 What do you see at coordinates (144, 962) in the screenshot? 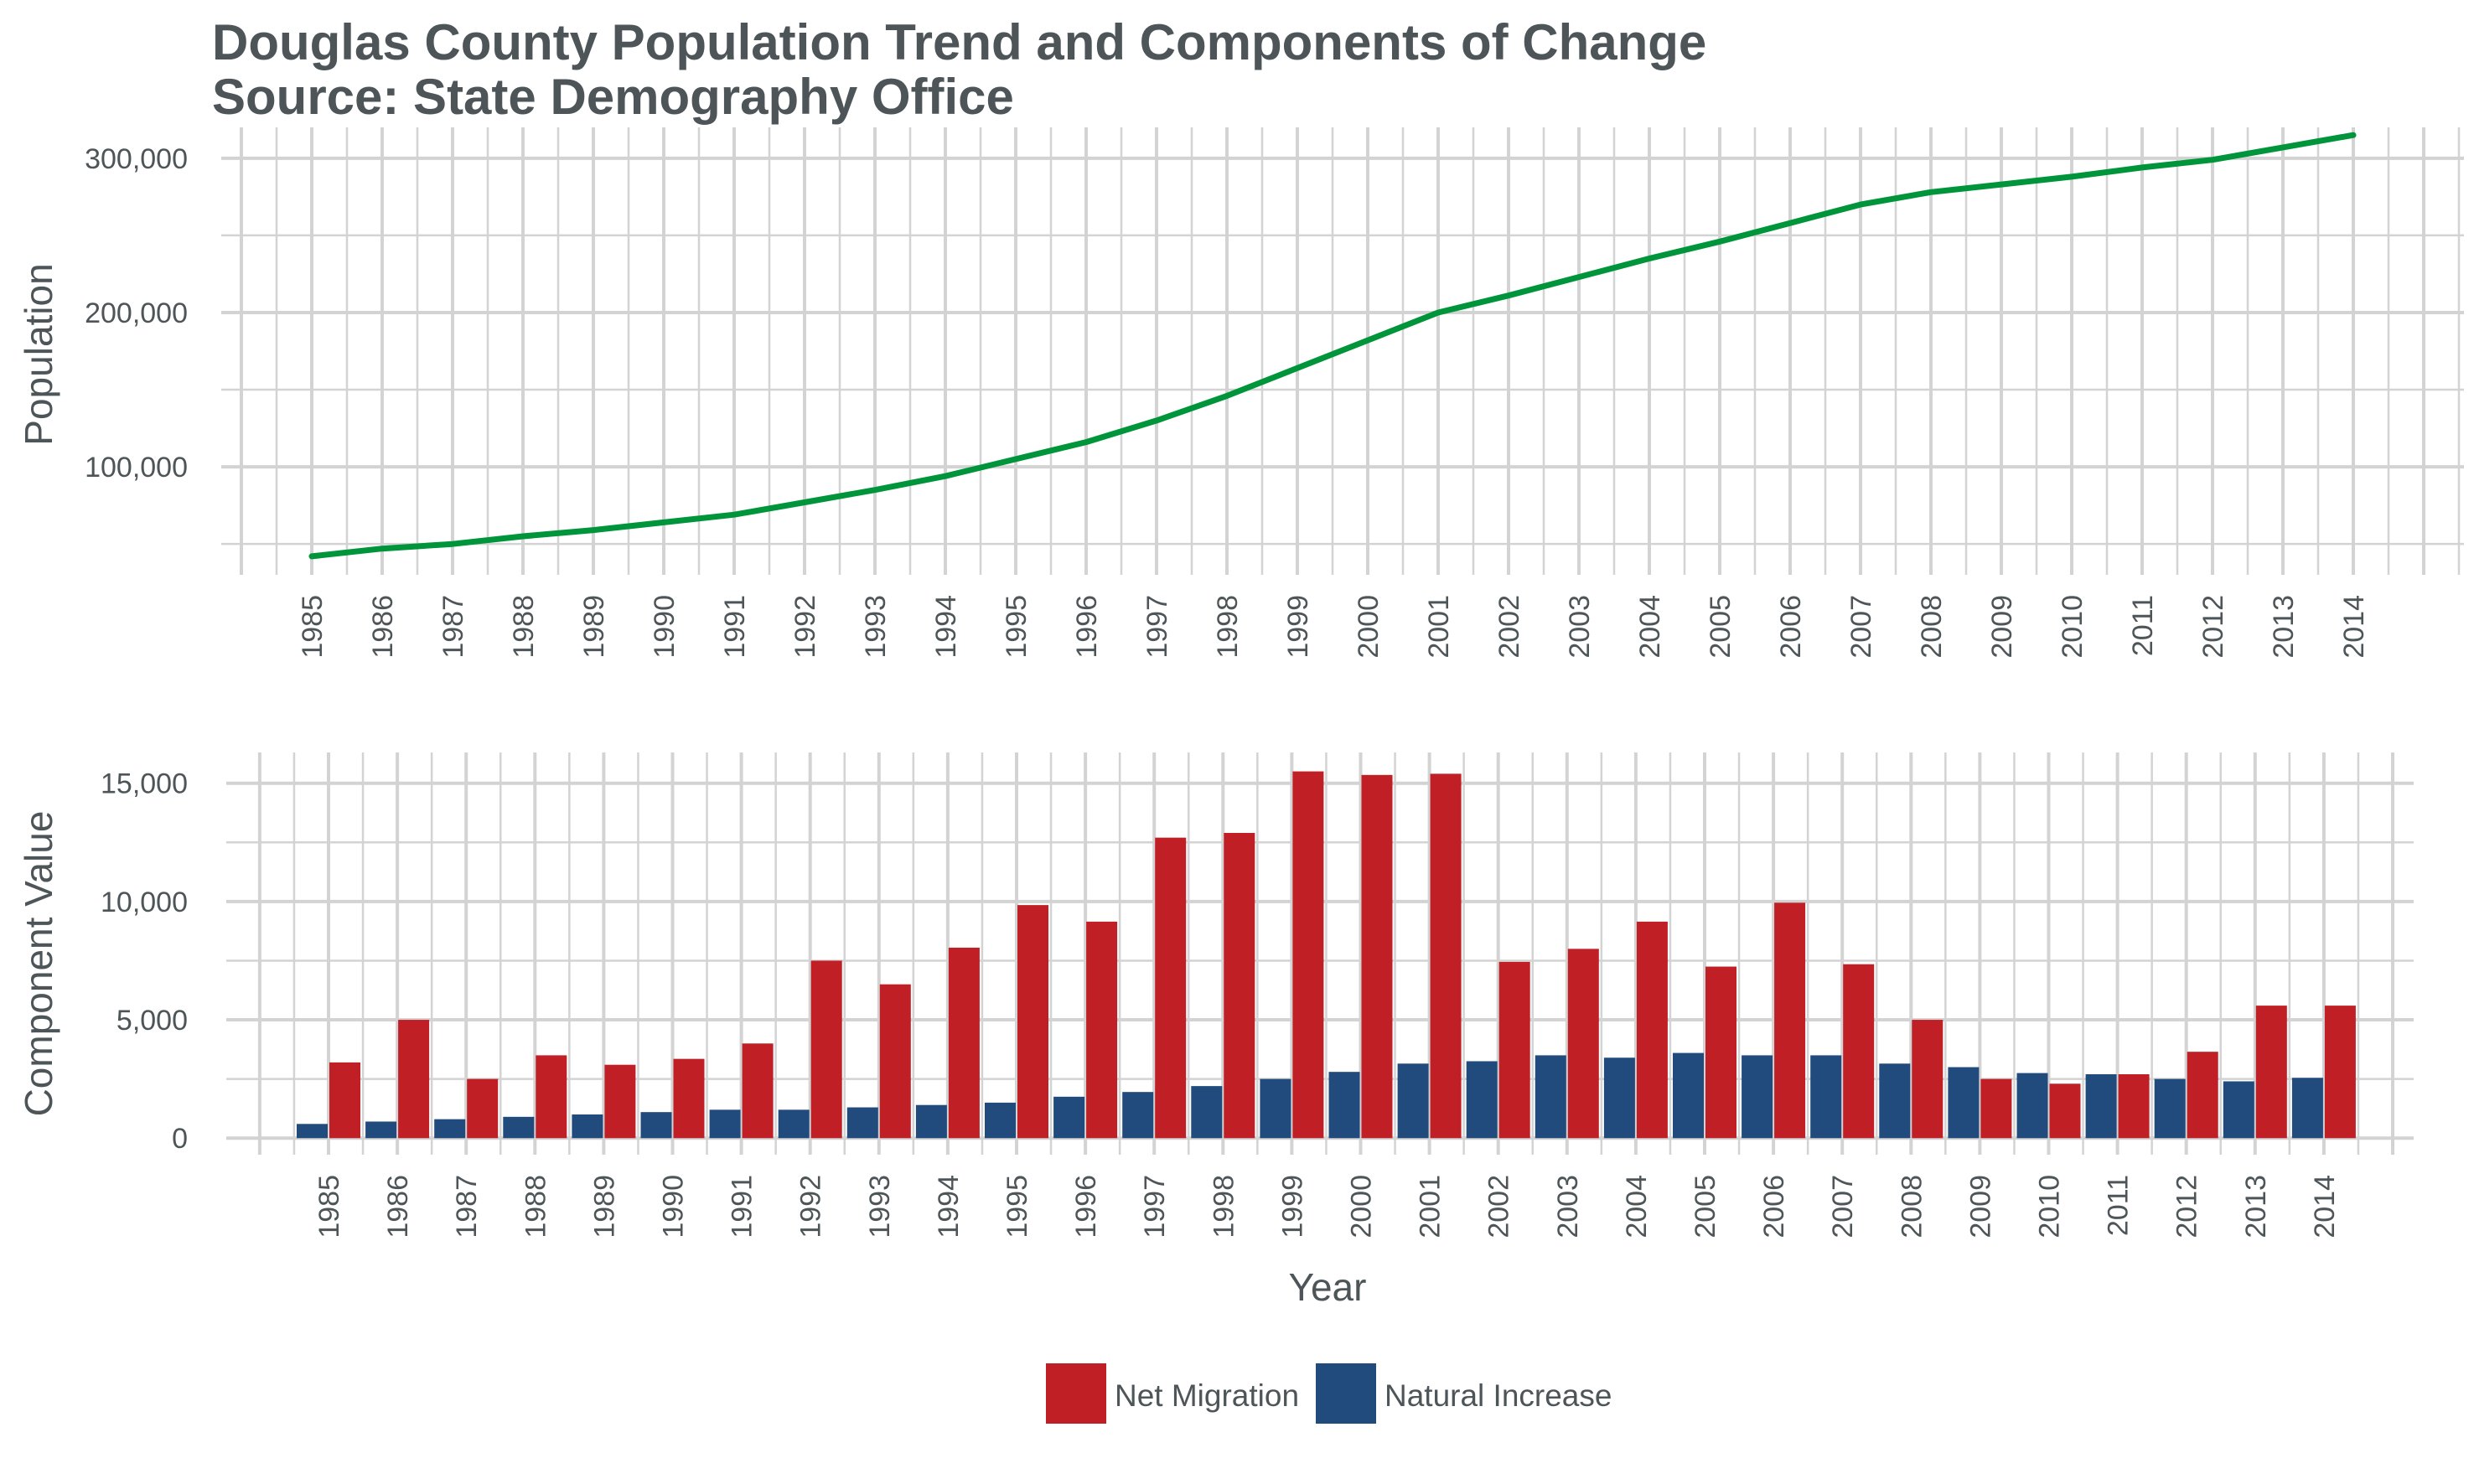
I see `components-y-axis: 0 5,000 10,000 15,000` at bounding box center [144, 962].